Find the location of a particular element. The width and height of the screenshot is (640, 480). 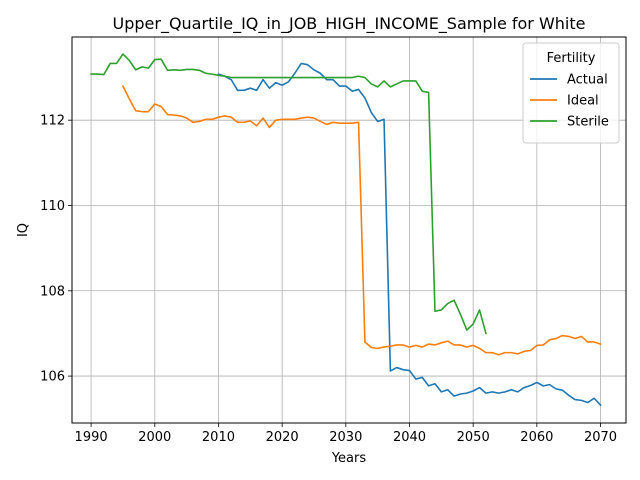

y-tick-label: 106 is located at coordinates (52, 377).